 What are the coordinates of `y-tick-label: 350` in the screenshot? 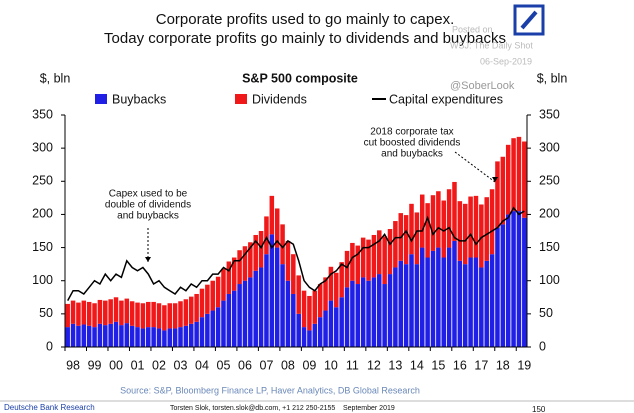 It's located at (42, 114).